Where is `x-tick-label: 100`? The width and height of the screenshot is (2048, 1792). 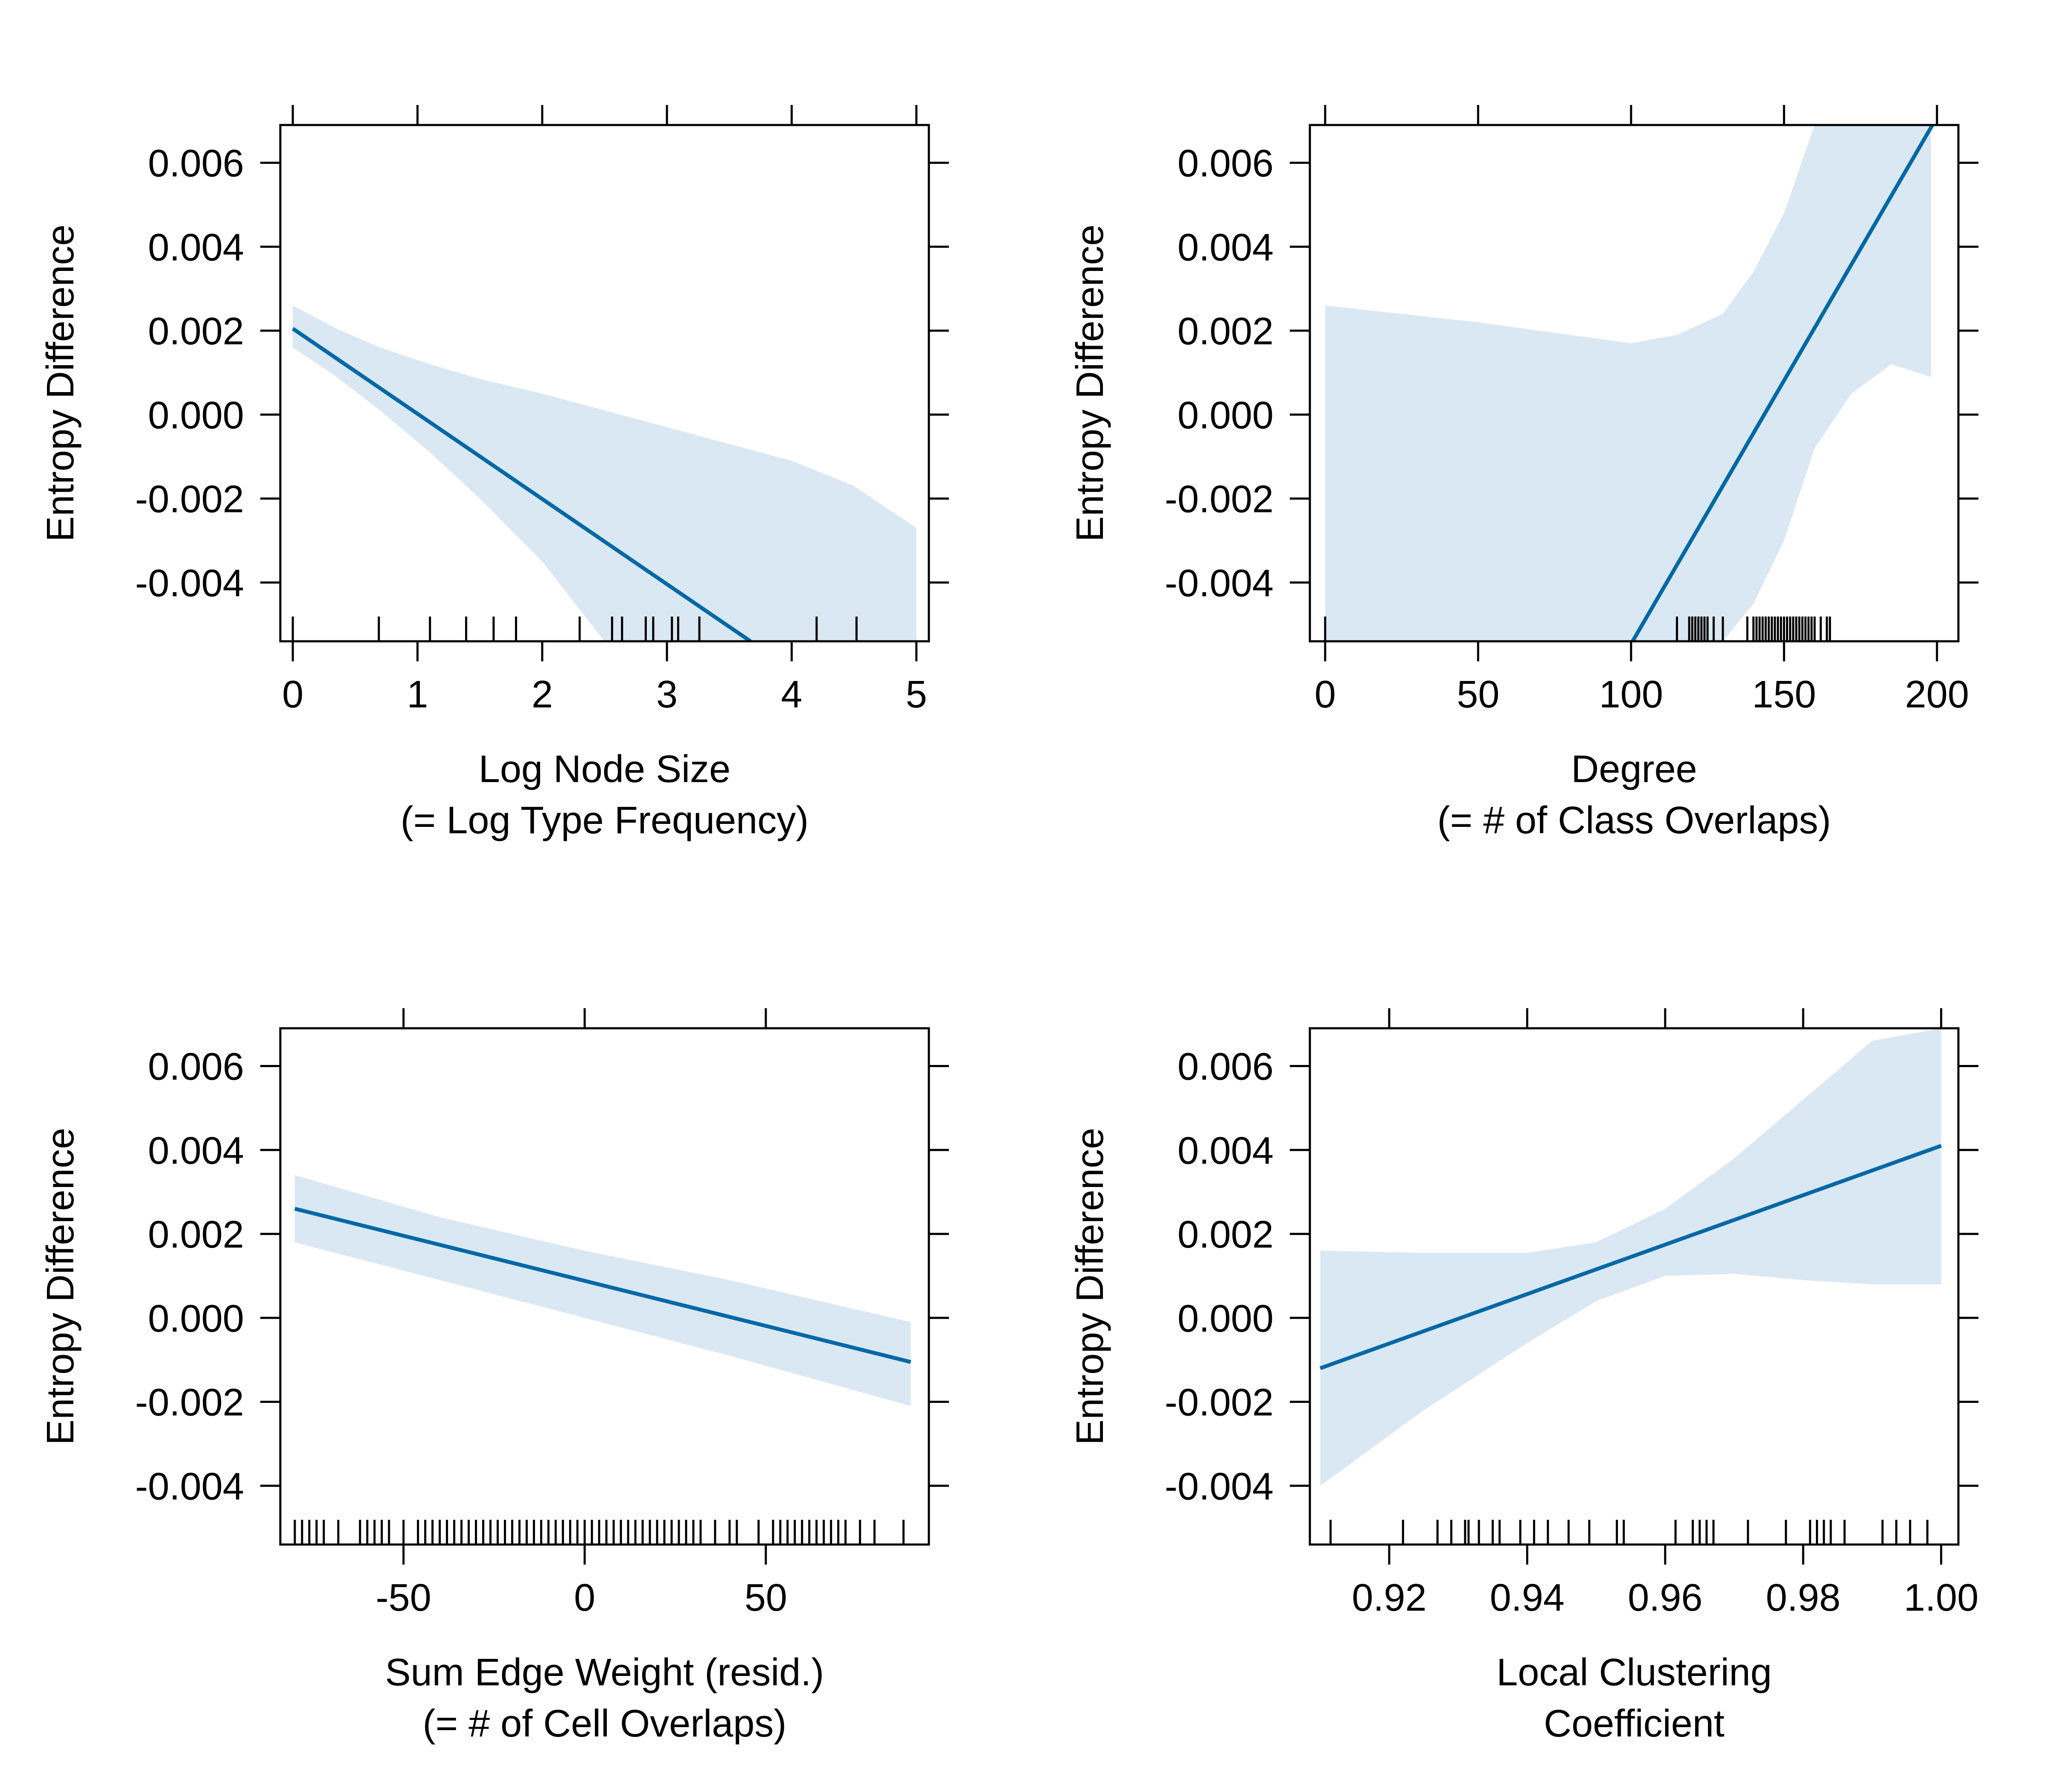
x-tick-label: 100 is located at coordinates (1631, 694).